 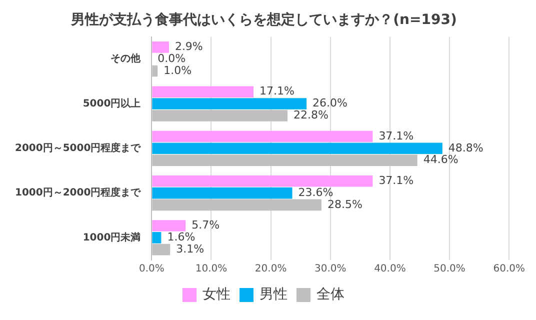 What do you see at coordinates (126, 58) in the screenshot?
I see `y-tick-label: その他` at bounding box center [126, 58].